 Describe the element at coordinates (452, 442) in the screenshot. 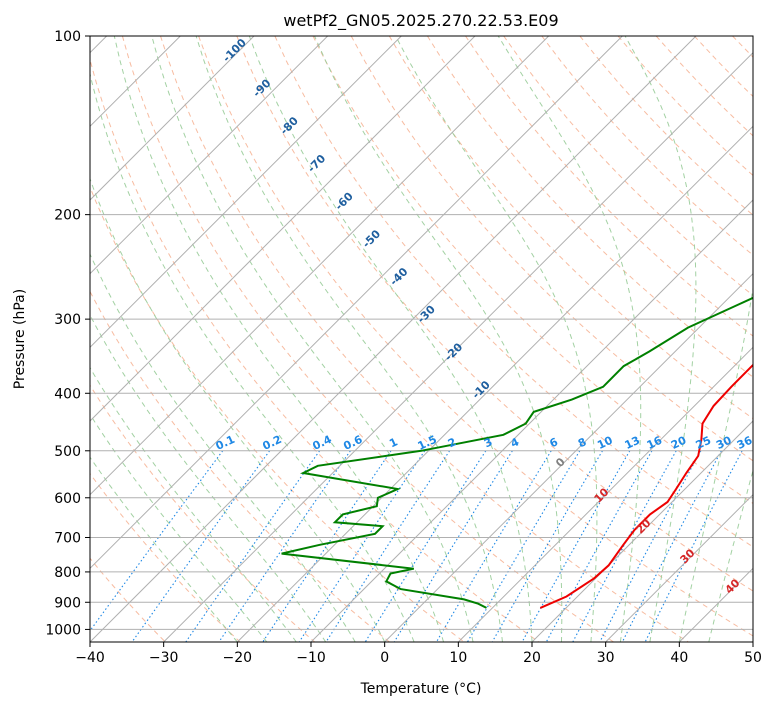

I see `mixing-ratio-label: 2` at that location.